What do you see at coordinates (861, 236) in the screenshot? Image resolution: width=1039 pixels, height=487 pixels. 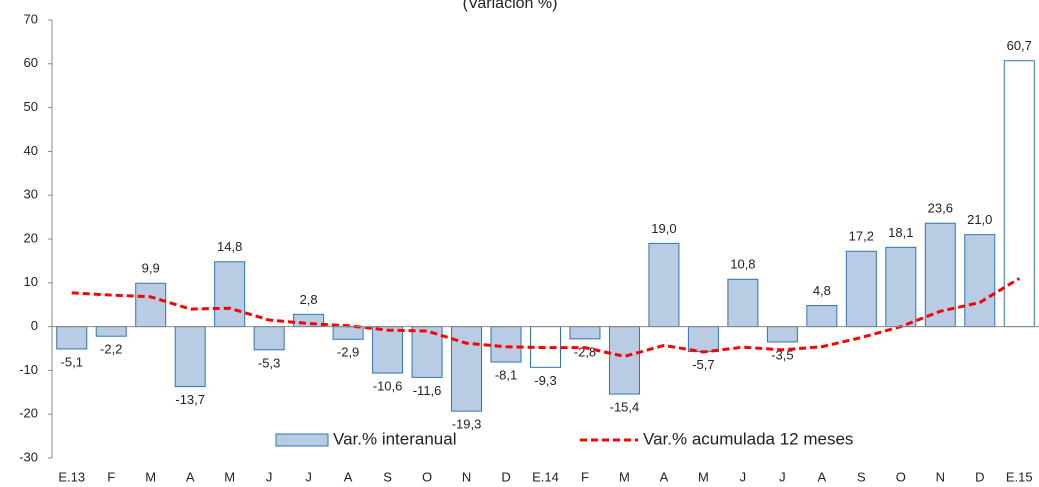 I see `data-label: 17,2` at bounding box center [861, 236].